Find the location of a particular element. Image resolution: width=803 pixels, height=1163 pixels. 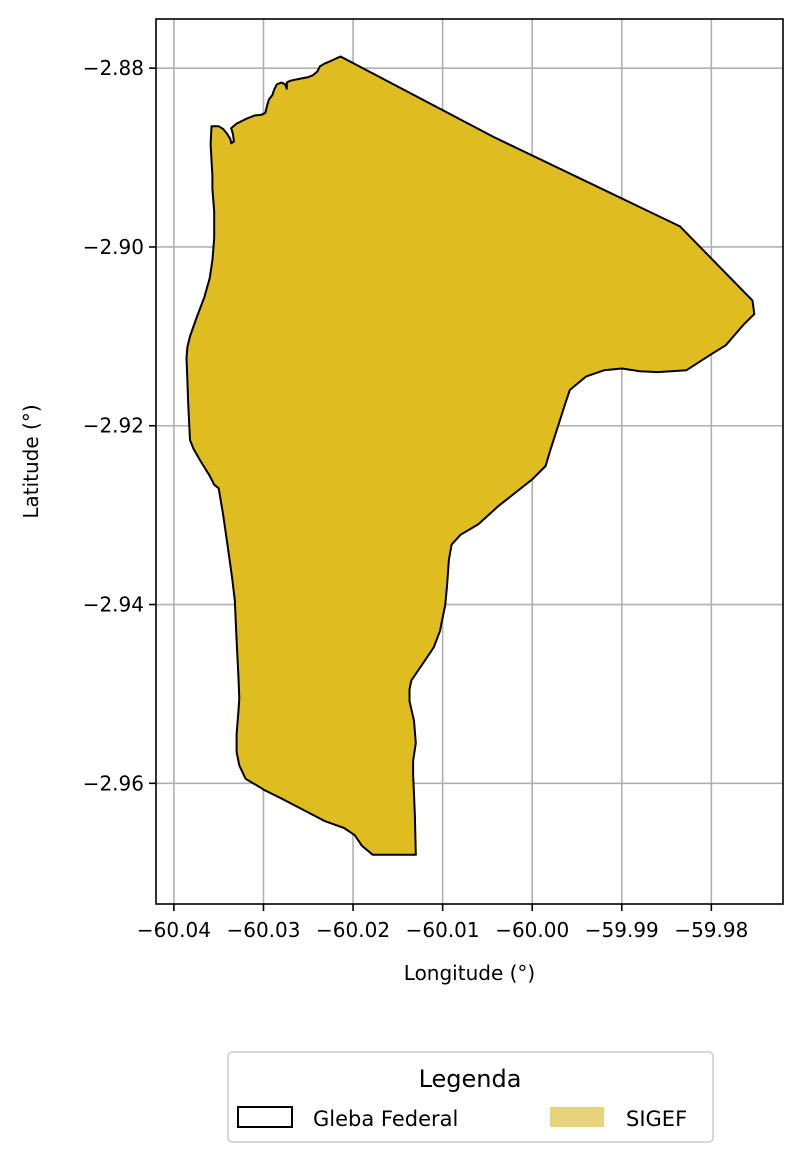

y-tick-label: −2.92 is located at coordinates (113, 426).